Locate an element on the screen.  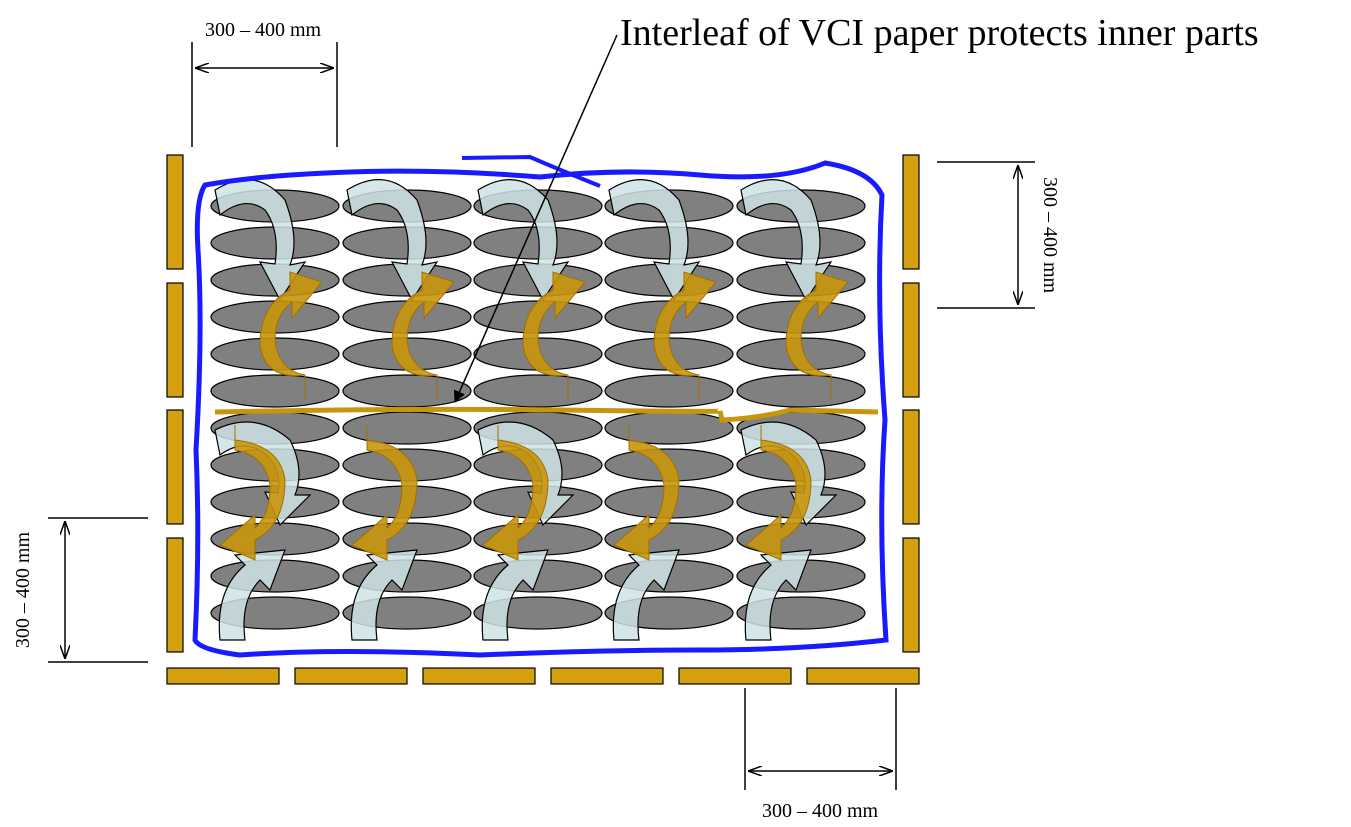
dimension-bottom is located at coordinates (820, 739).